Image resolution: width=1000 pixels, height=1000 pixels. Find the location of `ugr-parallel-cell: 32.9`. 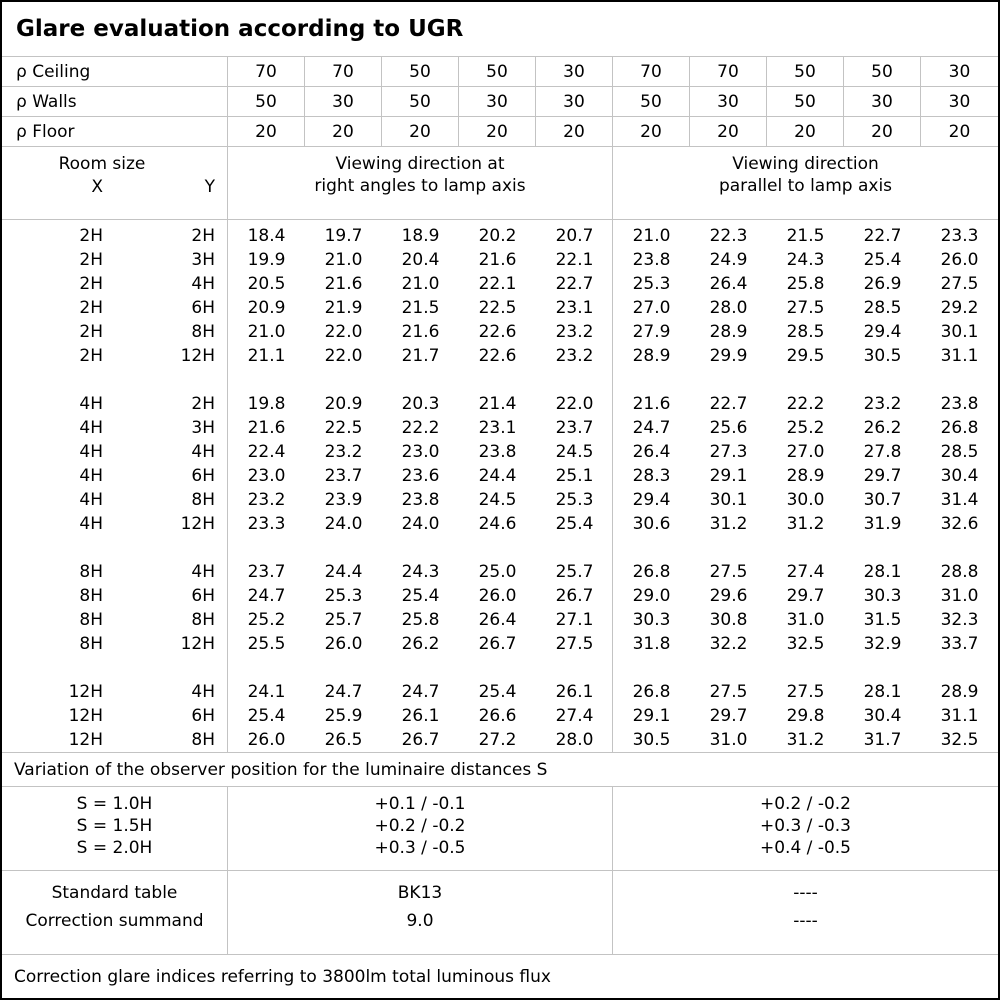

ugr-parallel-cell: 32.9 is located at coordinates (882, 644).